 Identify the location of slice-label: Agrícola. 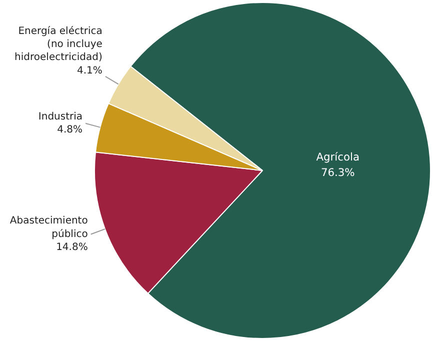
(338, 157).